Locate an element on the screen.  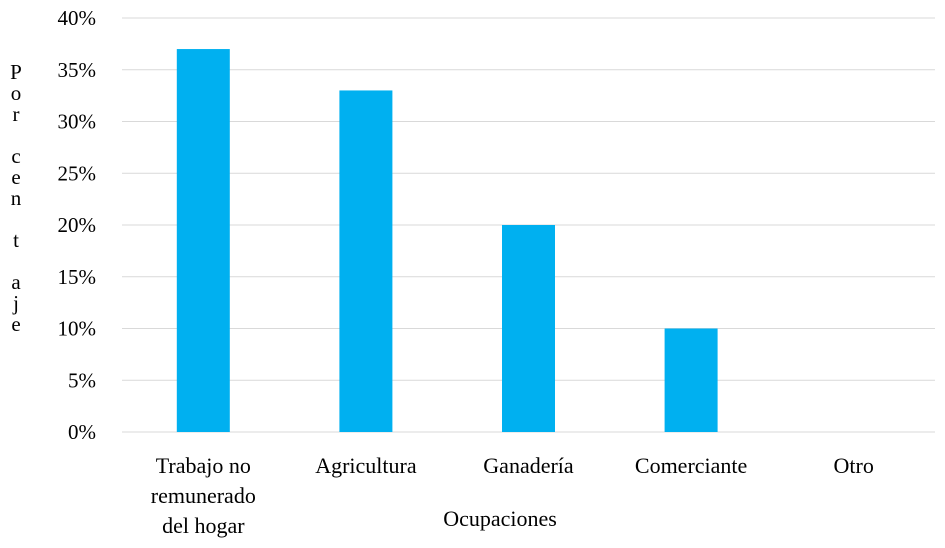
y-axis-title: P o r c e n t a j e is located at coordinates (16, 198).